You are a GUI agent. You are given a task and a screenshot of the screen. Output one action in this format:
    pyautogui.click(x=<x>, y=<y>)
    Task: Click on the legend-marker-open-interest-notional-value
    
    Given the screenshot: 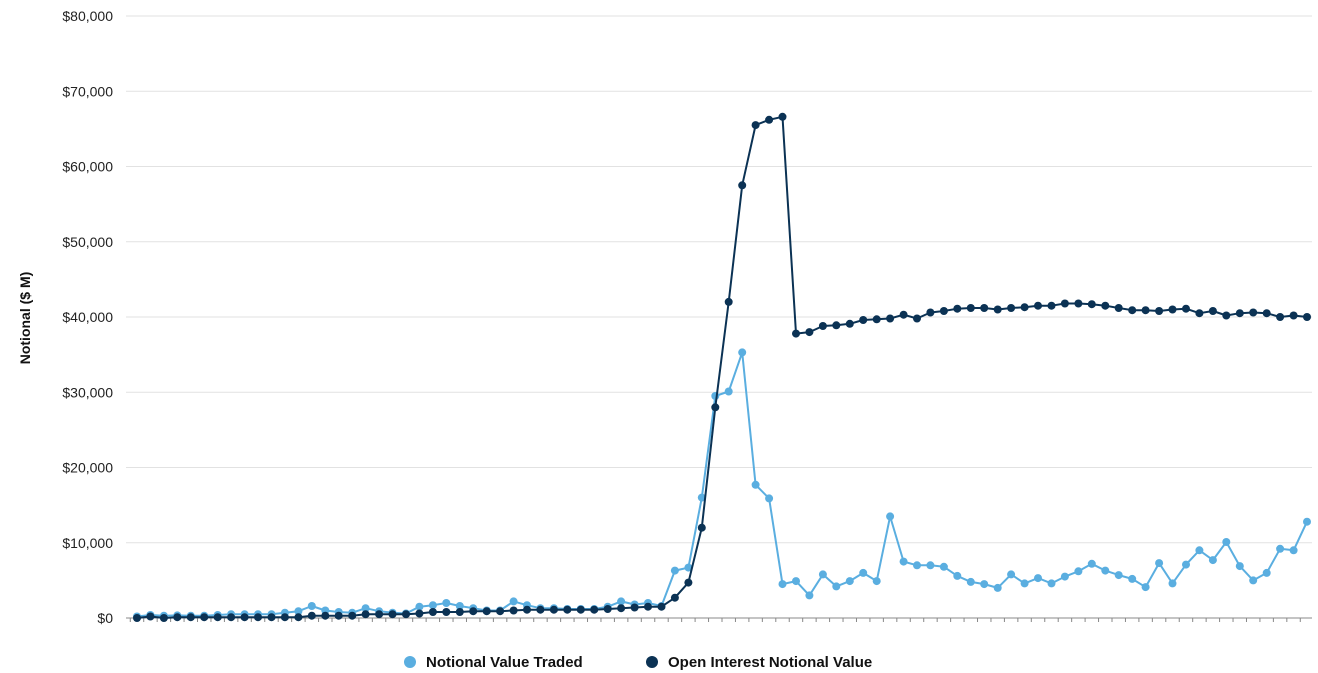 What is the action you would take?
    pyautogui.click(x=652, y=662)
    